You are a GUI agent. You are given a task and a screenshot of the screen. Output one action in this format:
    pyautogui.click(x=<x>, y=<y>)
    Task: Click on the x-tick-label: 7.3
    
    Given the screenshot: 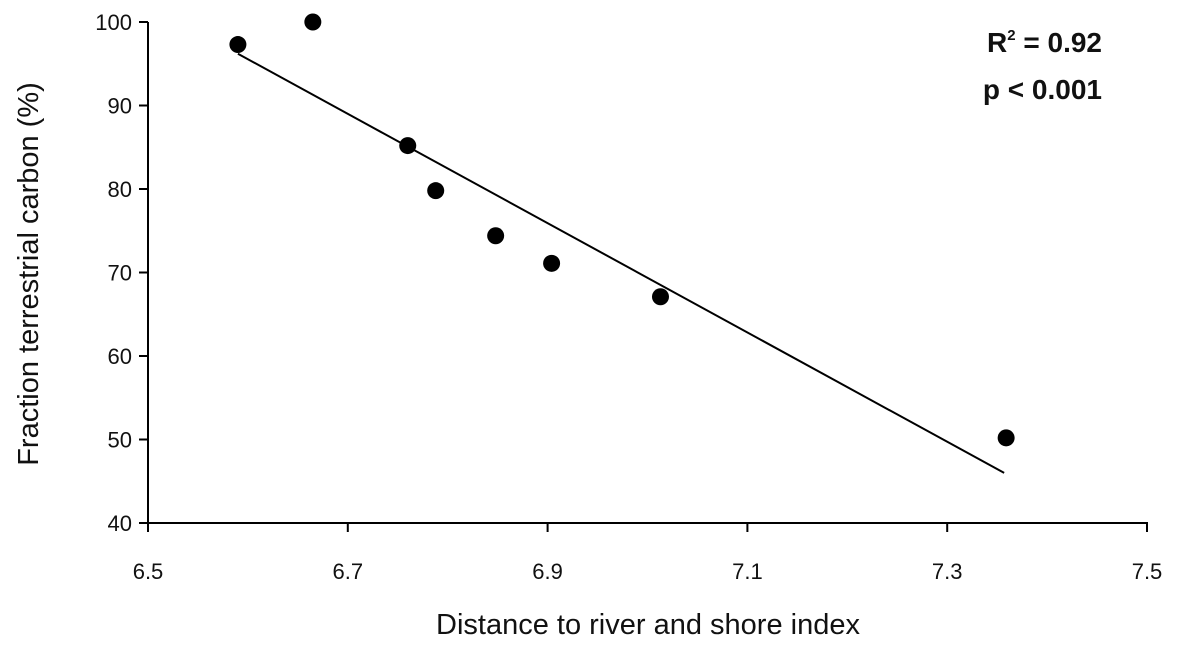 What is the action you would take?
    pyautogui.click(x=947, y=571)
    